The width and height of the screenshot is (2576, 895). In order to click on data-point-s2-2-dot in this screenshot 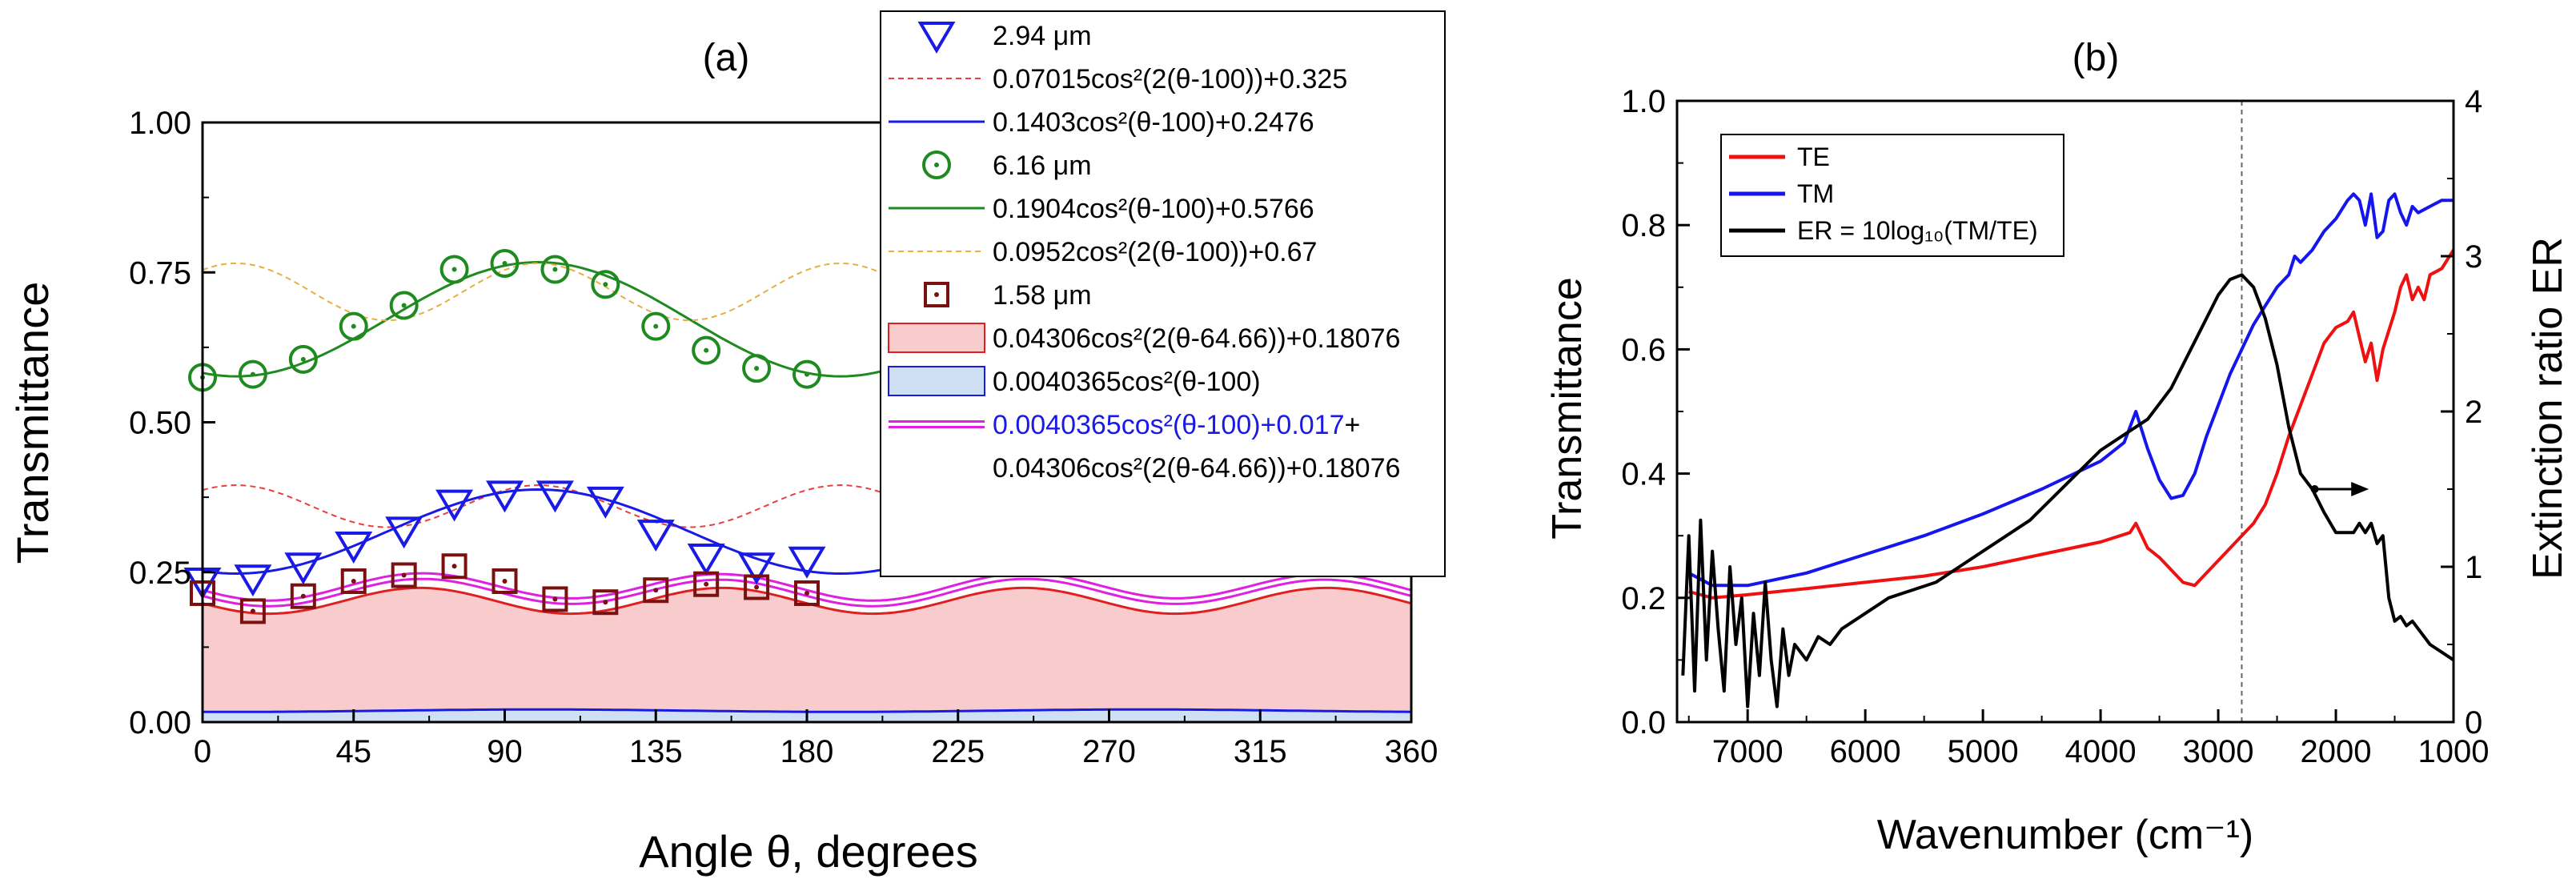, I will do `click(303, 596)`.